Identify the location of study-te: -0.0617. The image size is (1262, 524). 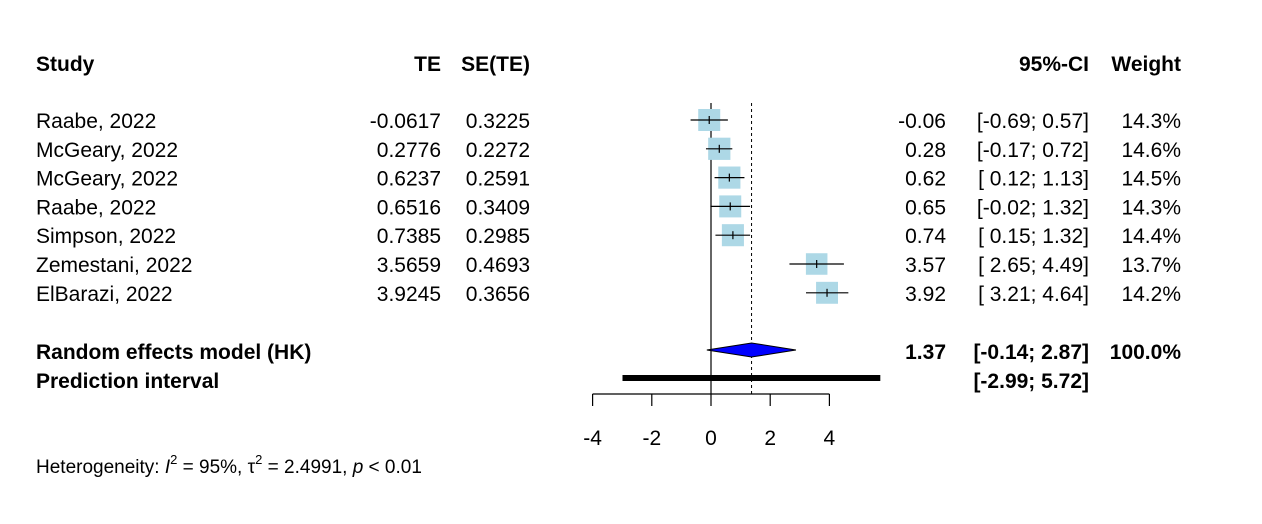
(405, 121).